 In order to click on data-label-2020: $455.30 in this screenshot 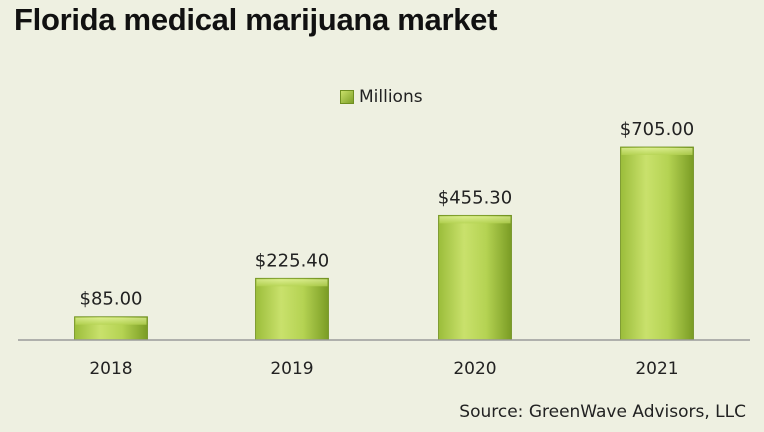, I will do `click(475, 197)`.